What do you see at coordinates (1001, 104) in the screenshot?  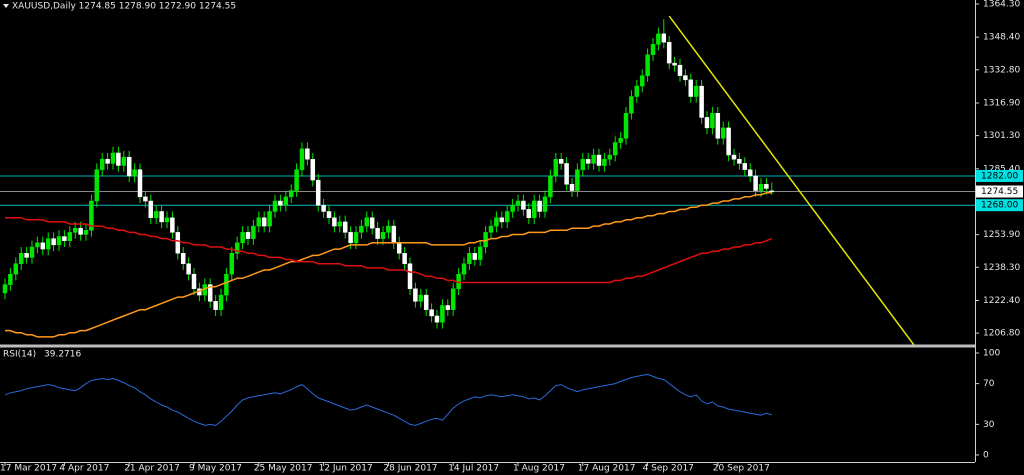 I see `y-tick-label: 1316.90` at bounding box center [1001, 104].